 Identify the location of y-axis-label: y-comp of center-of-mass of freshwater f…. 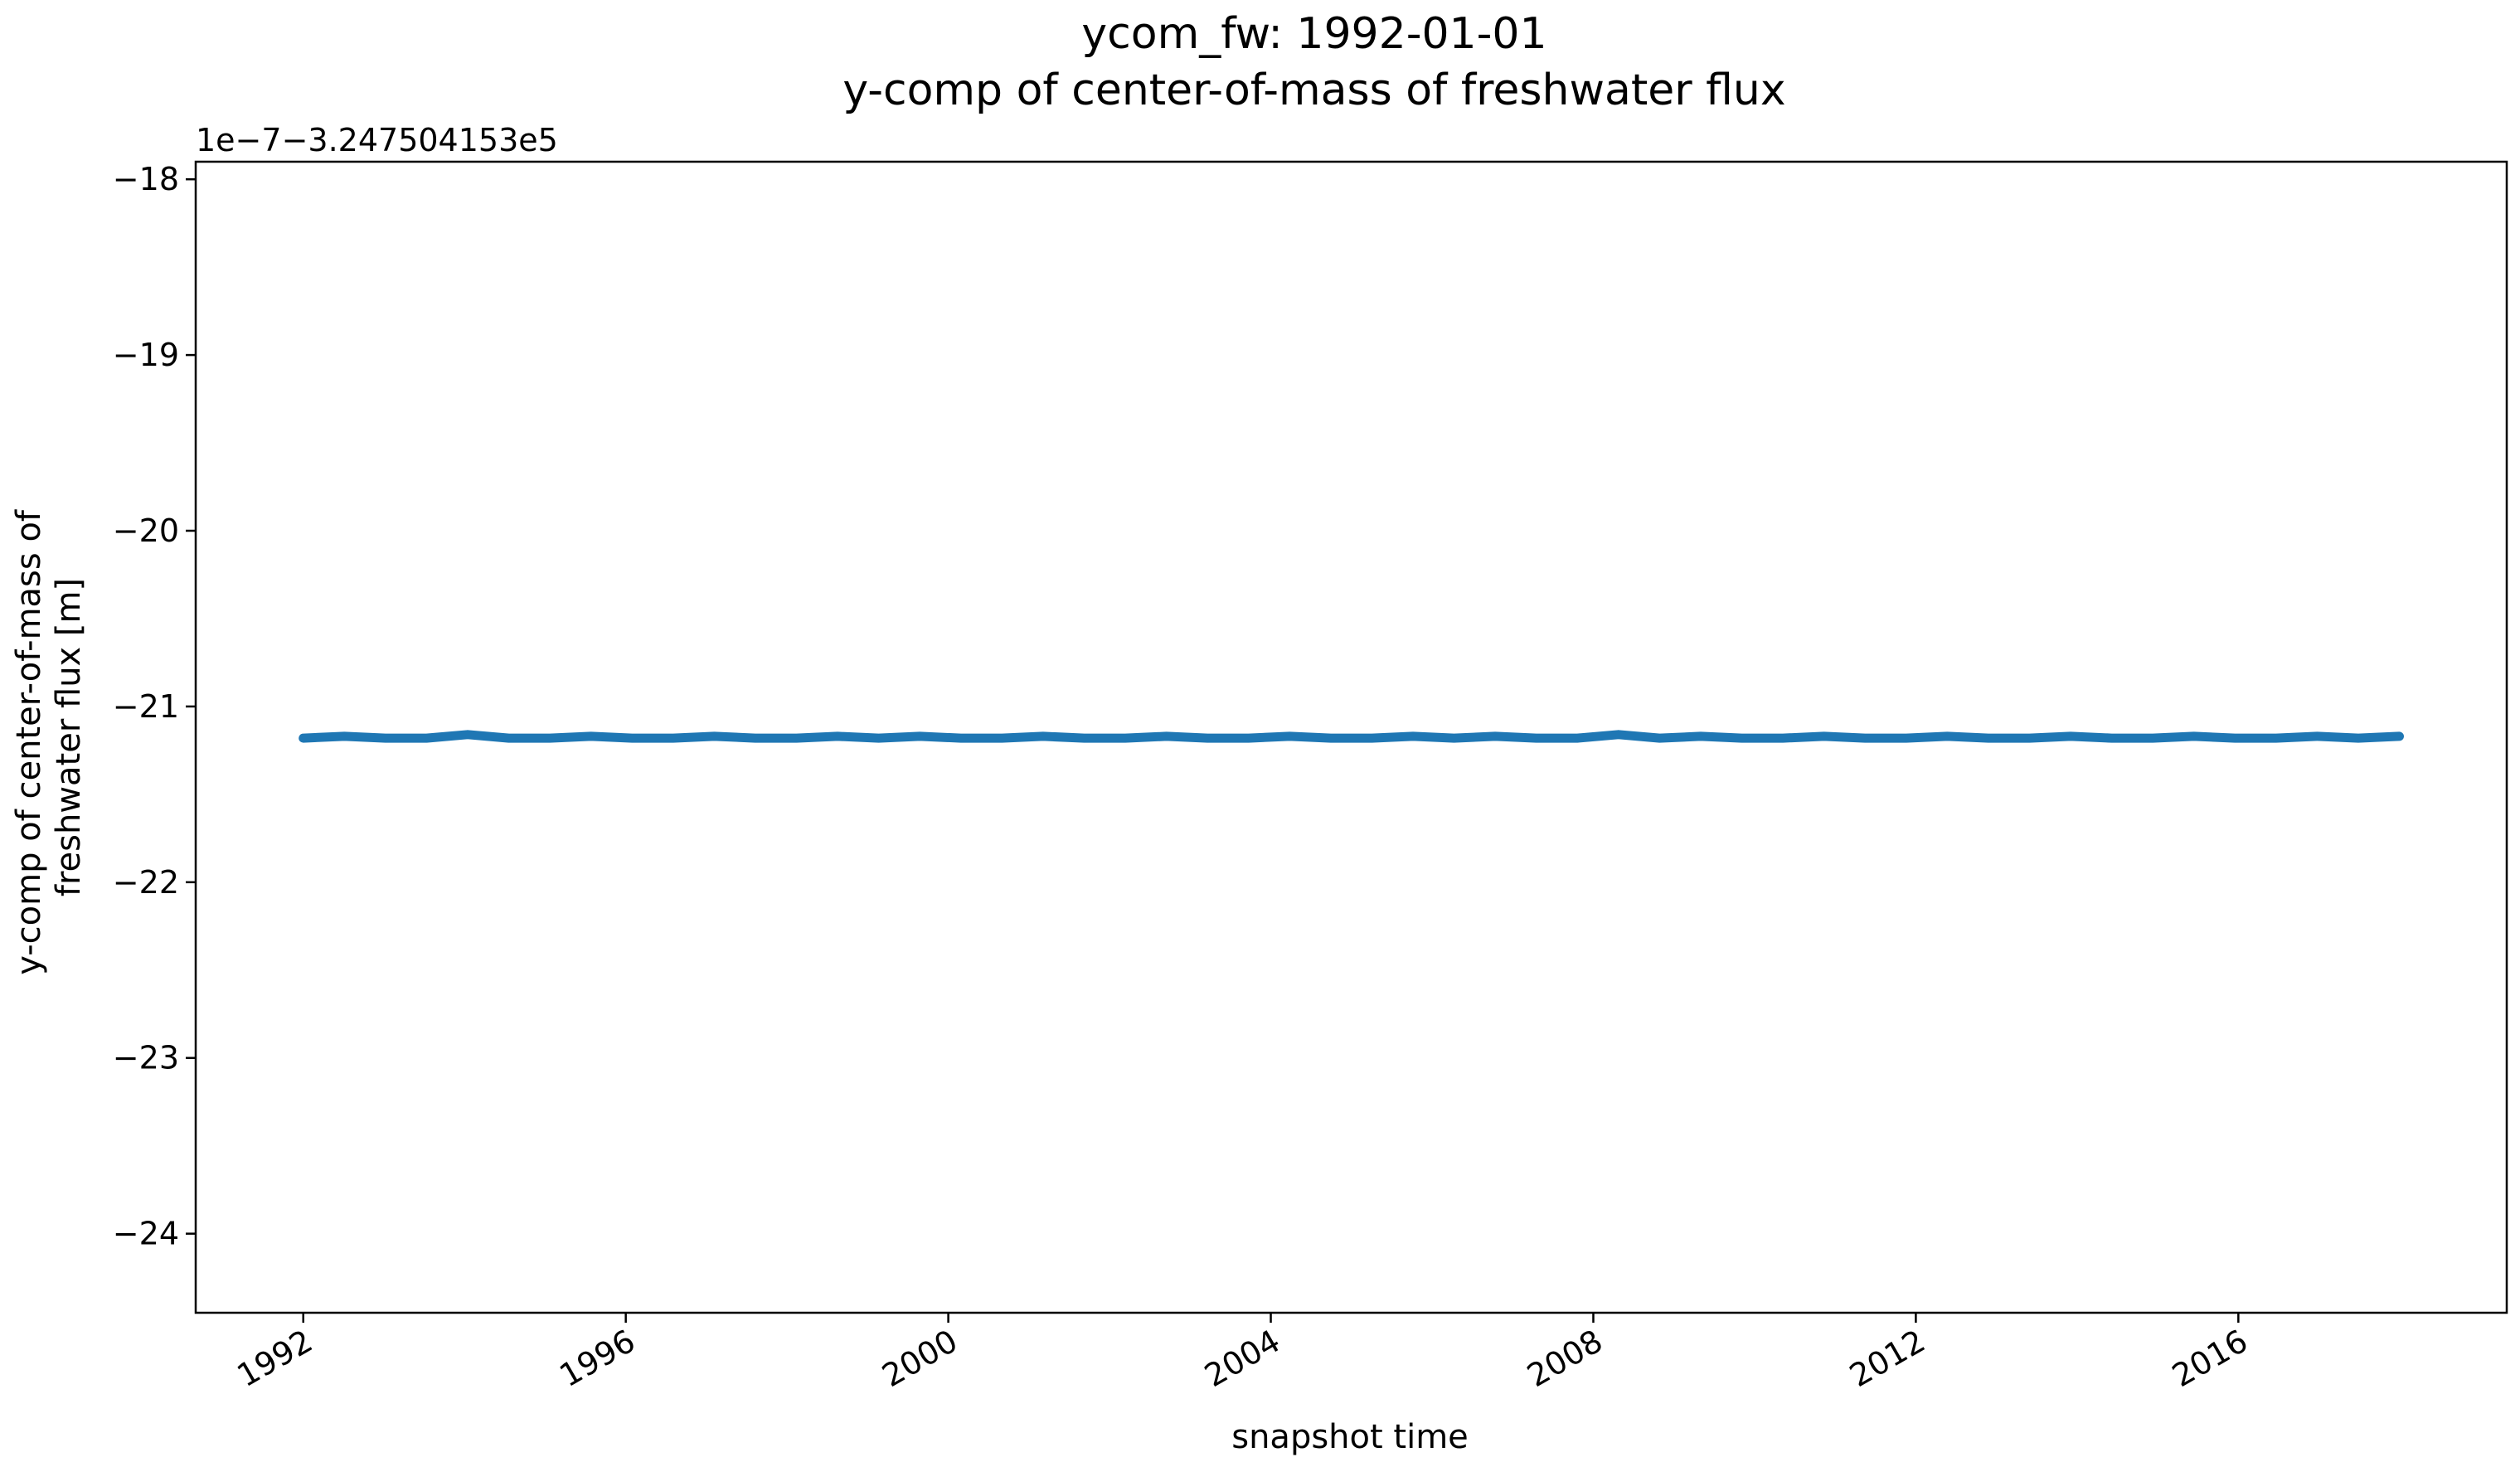
(49, 736).